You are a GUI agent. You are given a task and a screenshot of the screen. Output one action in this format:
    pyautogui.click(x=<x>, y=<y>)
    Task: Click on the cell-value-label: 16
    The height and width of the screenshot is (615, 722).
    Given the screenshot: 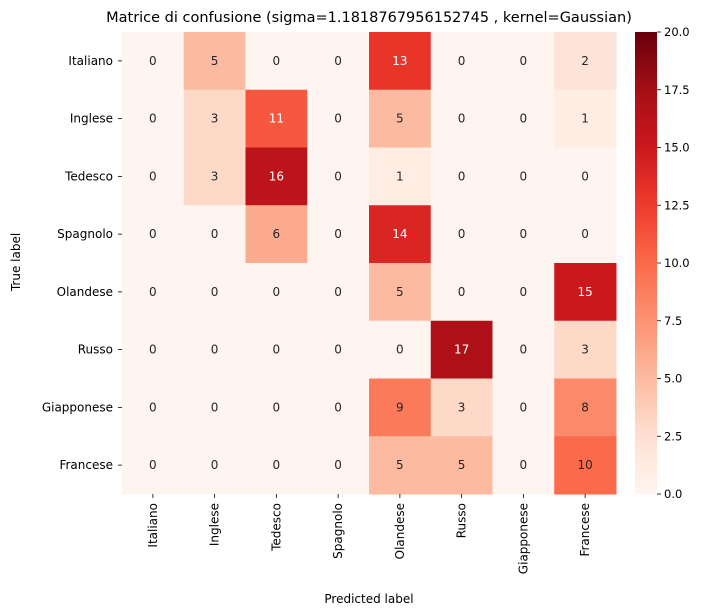 What is the action you would take?
    pyautogui.click(x=276, y=176)
    